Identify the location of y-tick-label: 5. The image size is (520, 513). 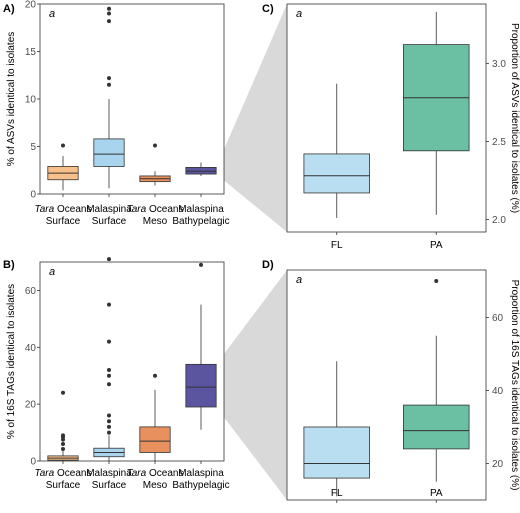
(33, 147).